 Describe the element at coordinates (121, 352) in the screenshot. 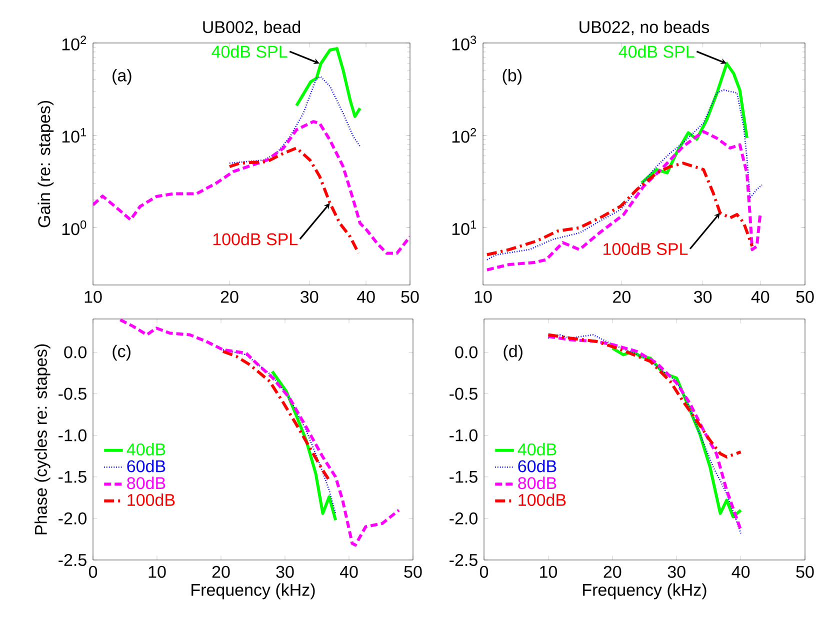

I see `annotation: (c)` at that location.